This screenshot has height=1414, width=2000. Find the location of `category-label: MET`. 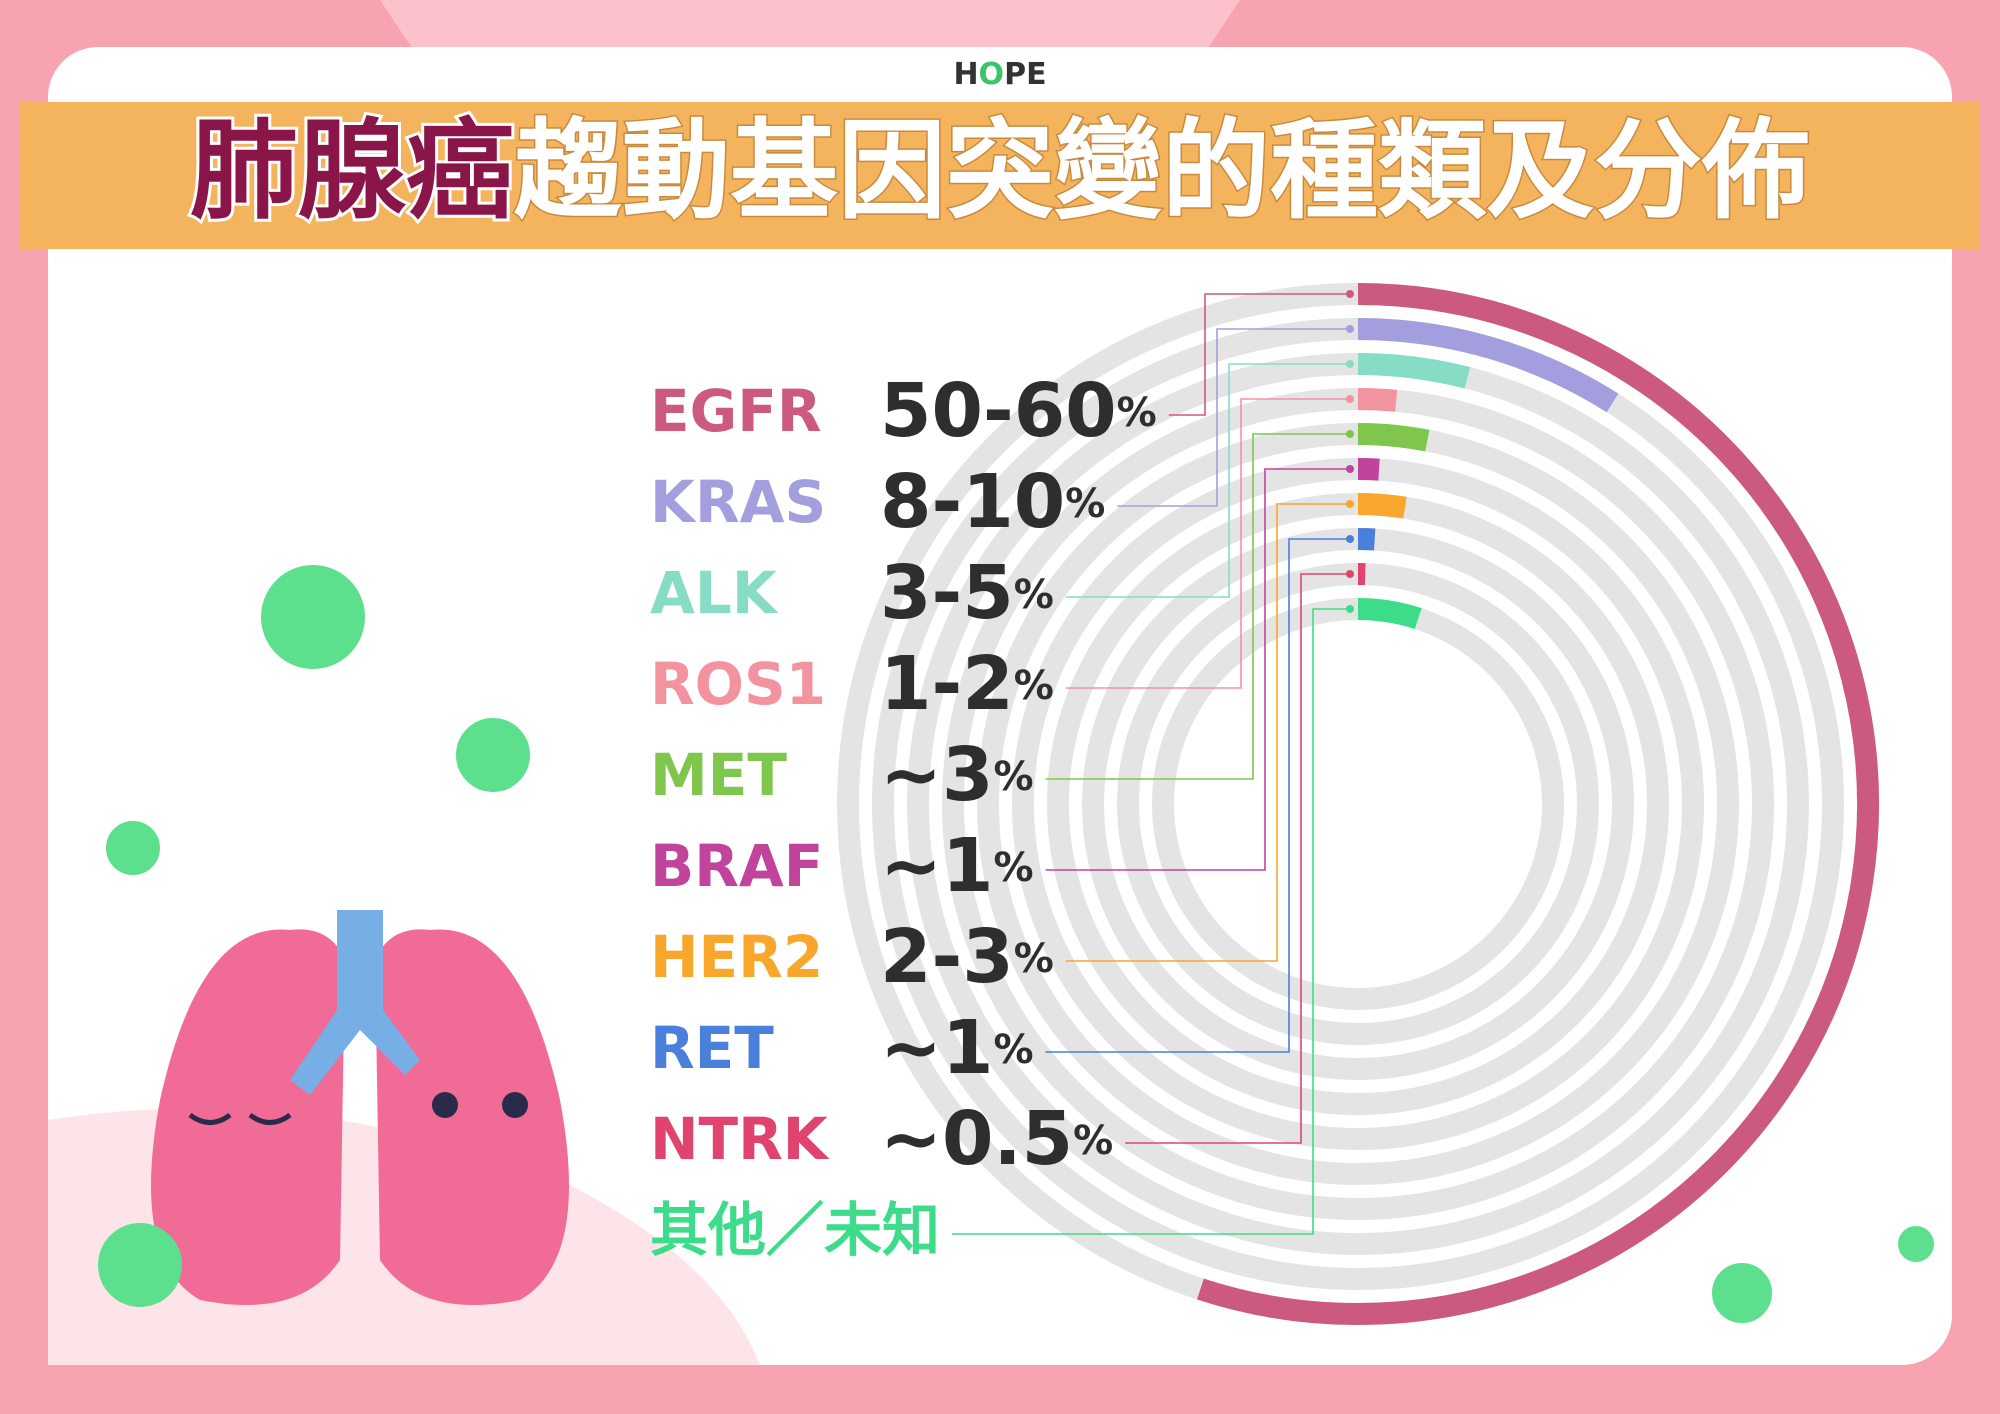

category-label: MET is located at coordinates (718, 775).